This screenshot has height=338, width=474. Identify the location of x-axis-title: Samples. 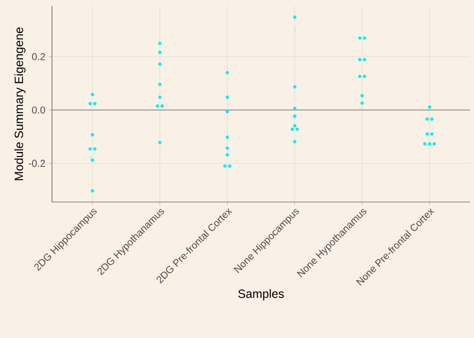
(261, 294).